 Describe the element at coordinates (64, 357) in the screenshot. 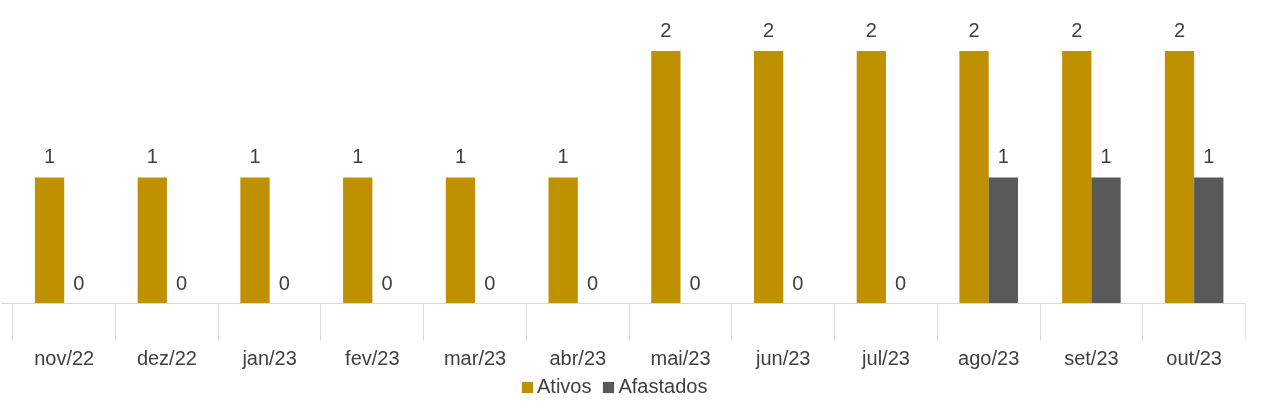

I see `x-tick-label: nov/22` at that location.